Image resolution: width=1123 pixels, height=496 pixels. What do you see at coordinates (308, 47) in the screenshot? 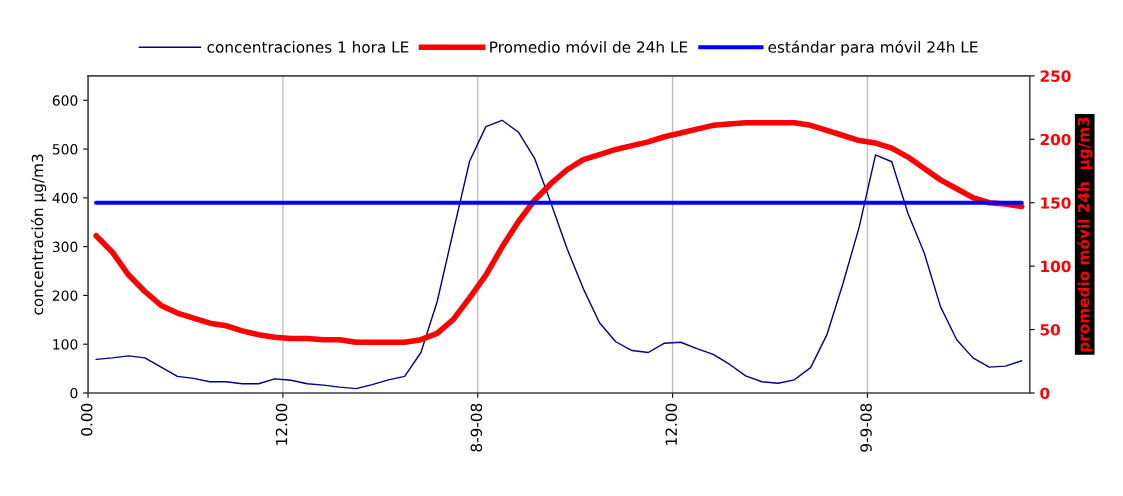
I see `legend-label: concentraciones 1 hora LE` at bounding box center [308, 47].